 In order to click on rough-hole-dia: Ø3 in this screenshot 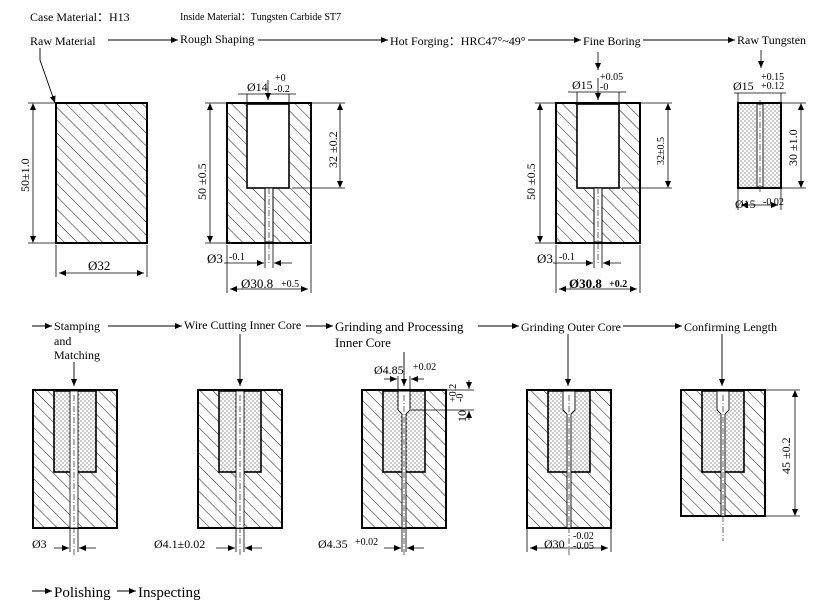, I will do `click(215, 258)`.